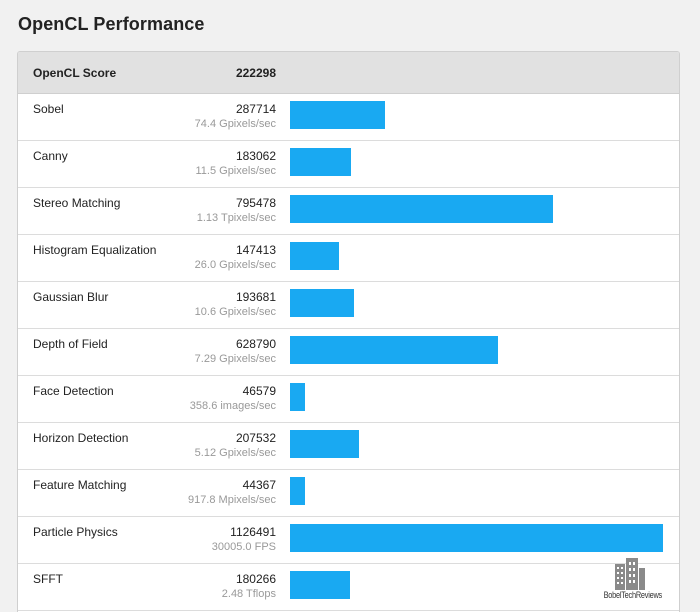 The width and height of the screenshot is (700, 612). Describe the element at coordinates (80, 485) in the screenshot. I see `benchmark-name: Feature Matching` at that location.